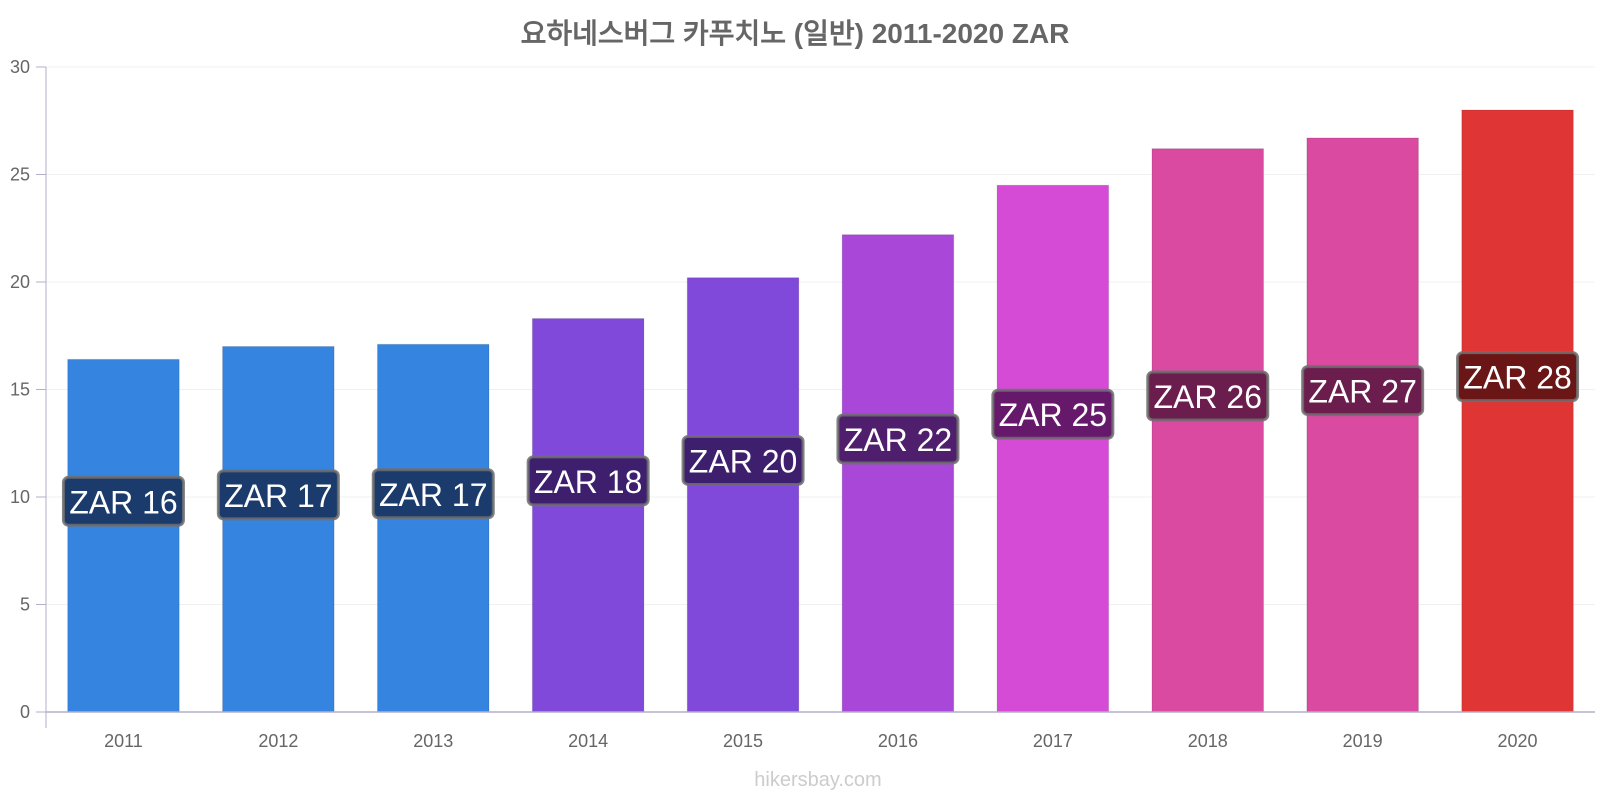  I want to click on value-label: ZAR 25, so click(1053, 415).